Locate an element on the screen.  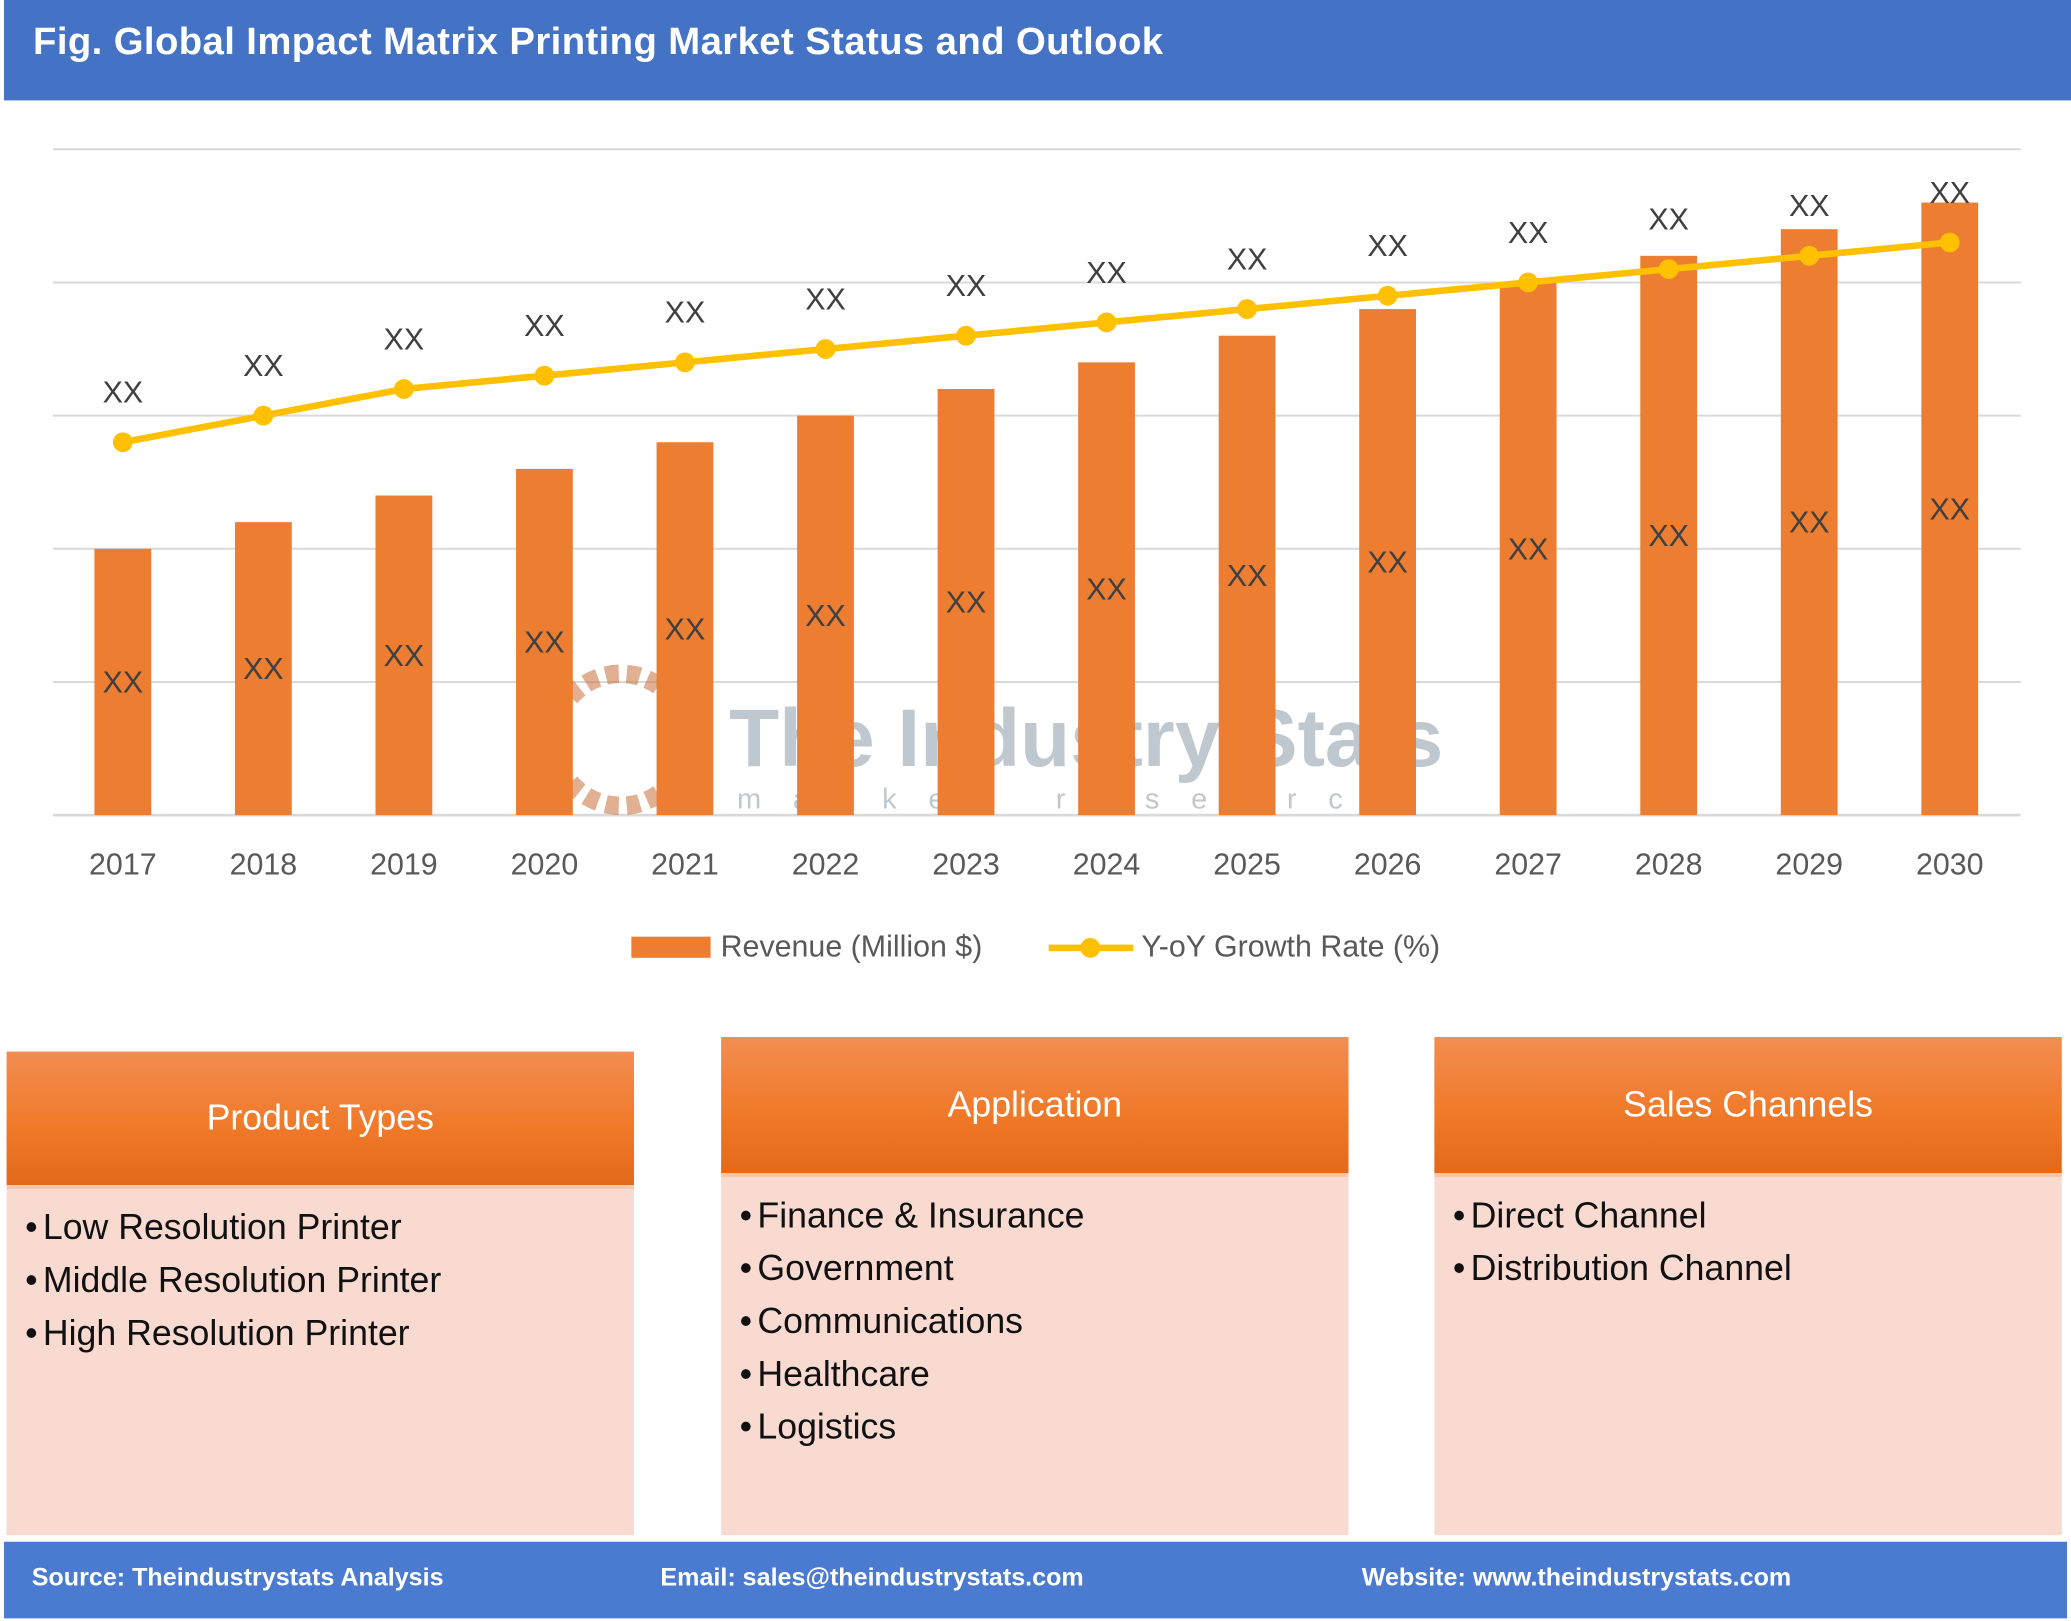
bar-2017 is located at coordinates (123, 682).